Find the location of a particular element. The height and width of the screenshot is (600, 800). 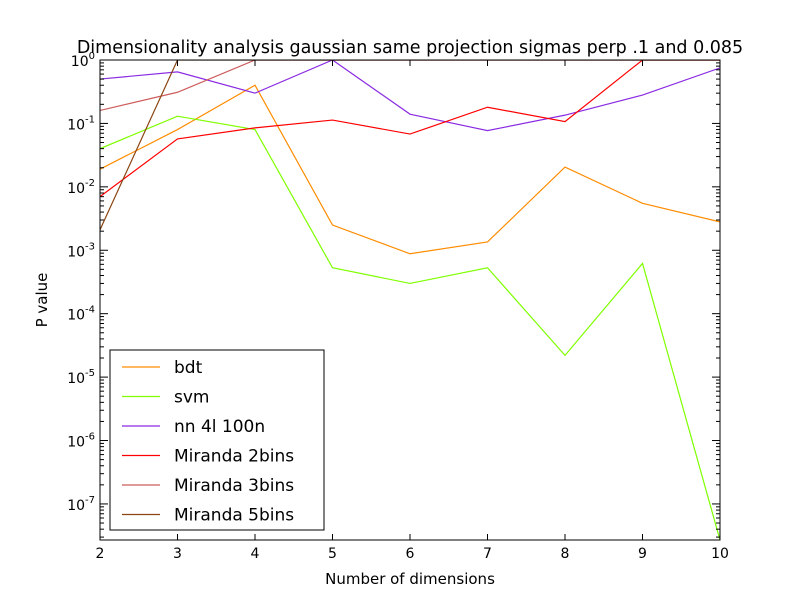

x-tick-label: 4 is located at coordinates (255, 554).